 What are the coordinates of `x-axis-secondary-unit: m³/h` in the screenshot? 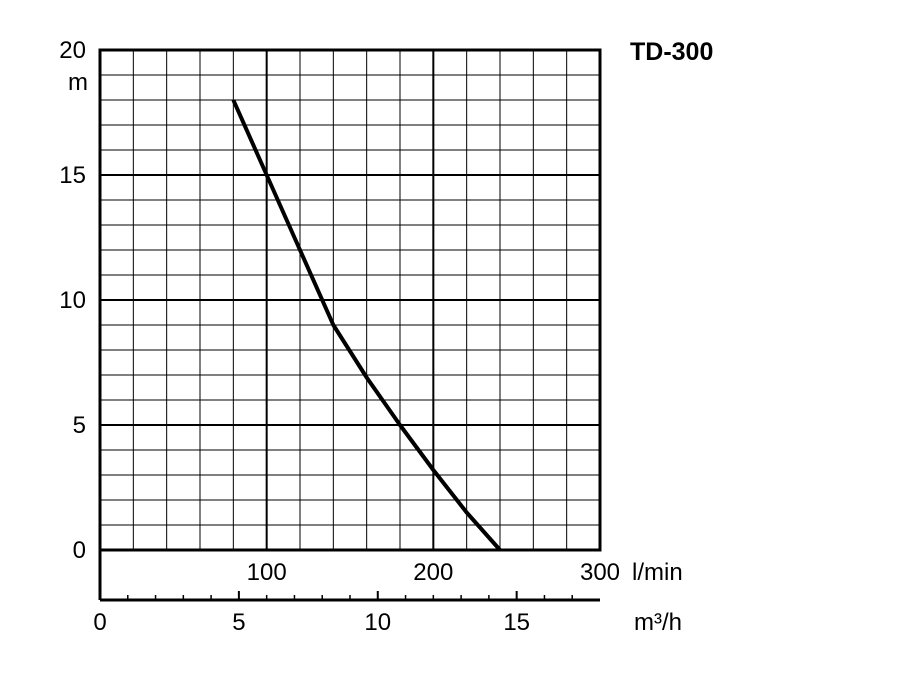 It's located at (658, 622).